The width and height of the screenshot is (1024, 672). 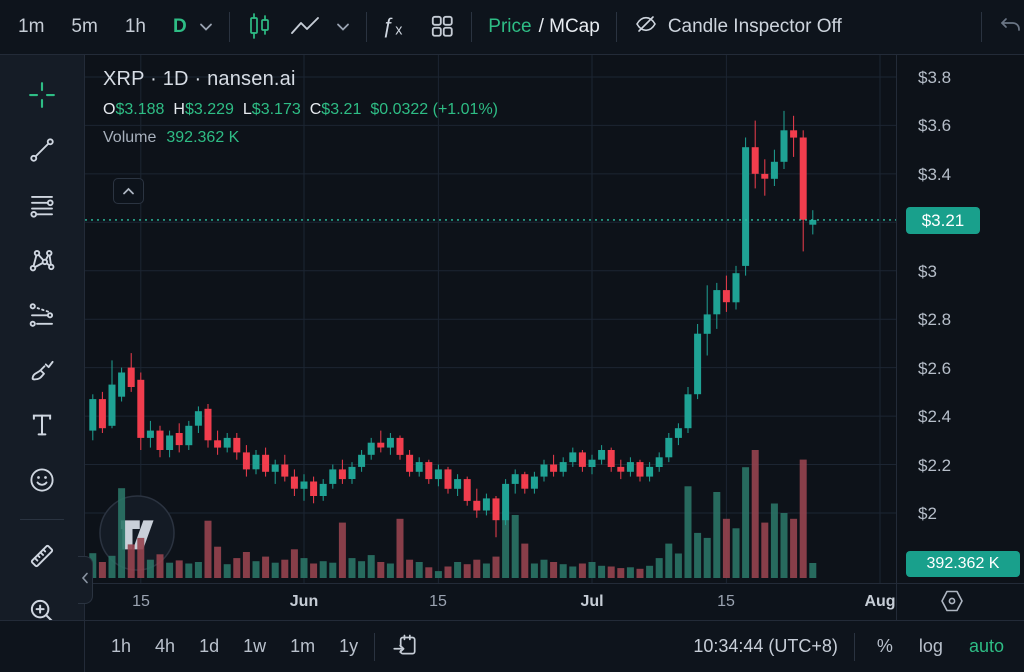 I want to click on range-group: 1h 4h 1d 1w 1m 1y, so click(x=234, y=646).